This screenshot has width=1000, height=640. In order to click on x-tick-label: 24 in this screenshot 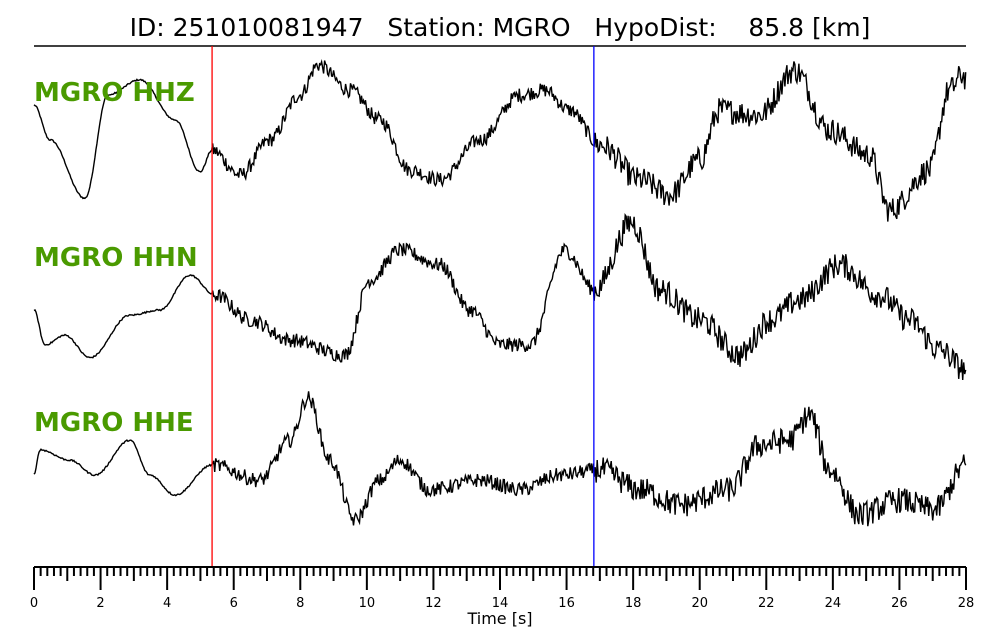, I will do `click(833, 603)`.